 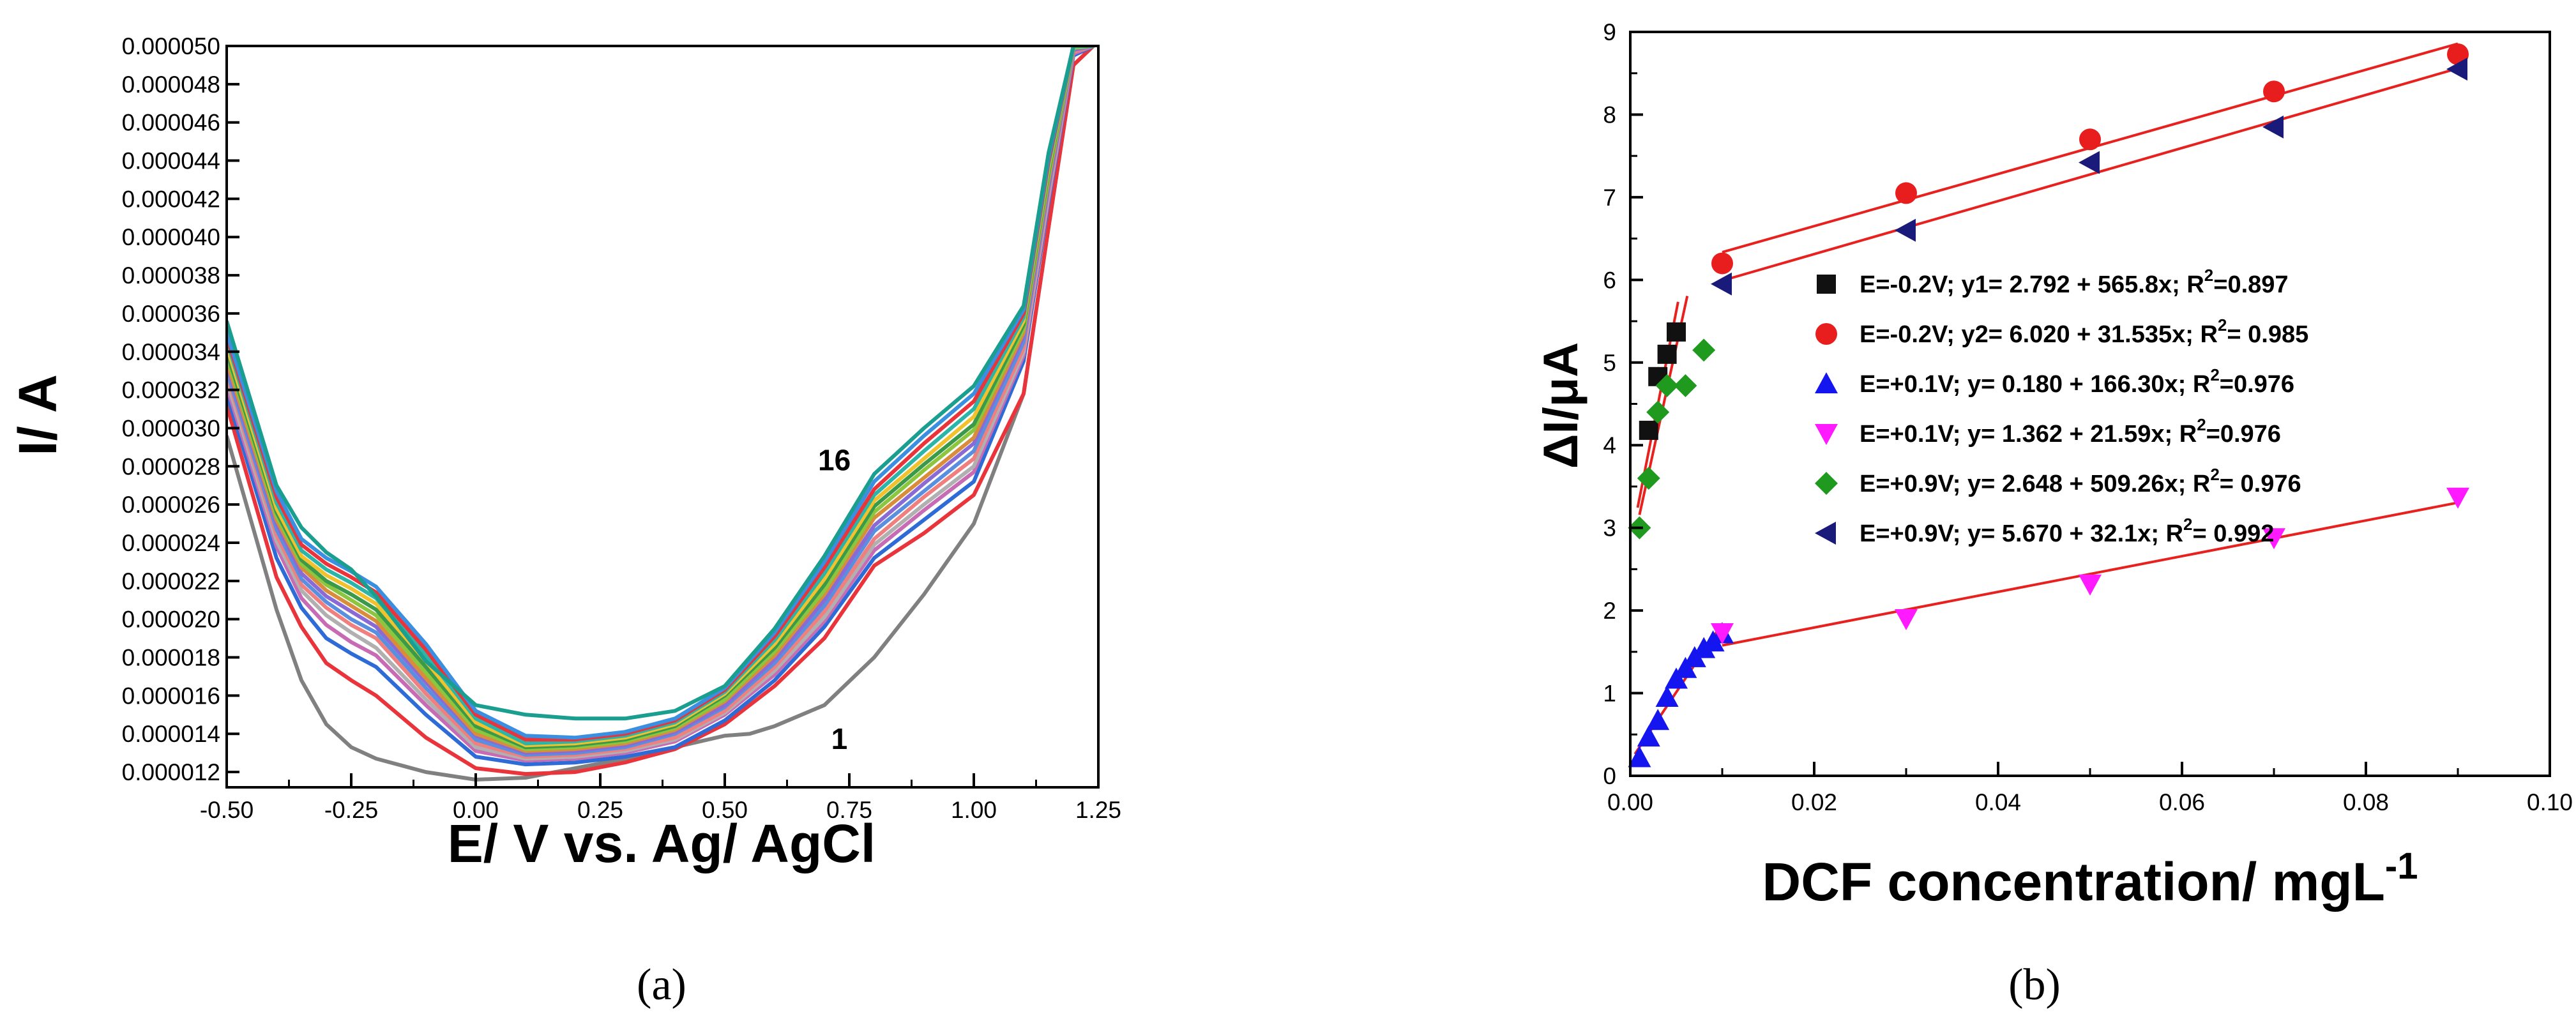 I want to click on a-y-tick-label: 0.000030, so click(x=171, y=428).